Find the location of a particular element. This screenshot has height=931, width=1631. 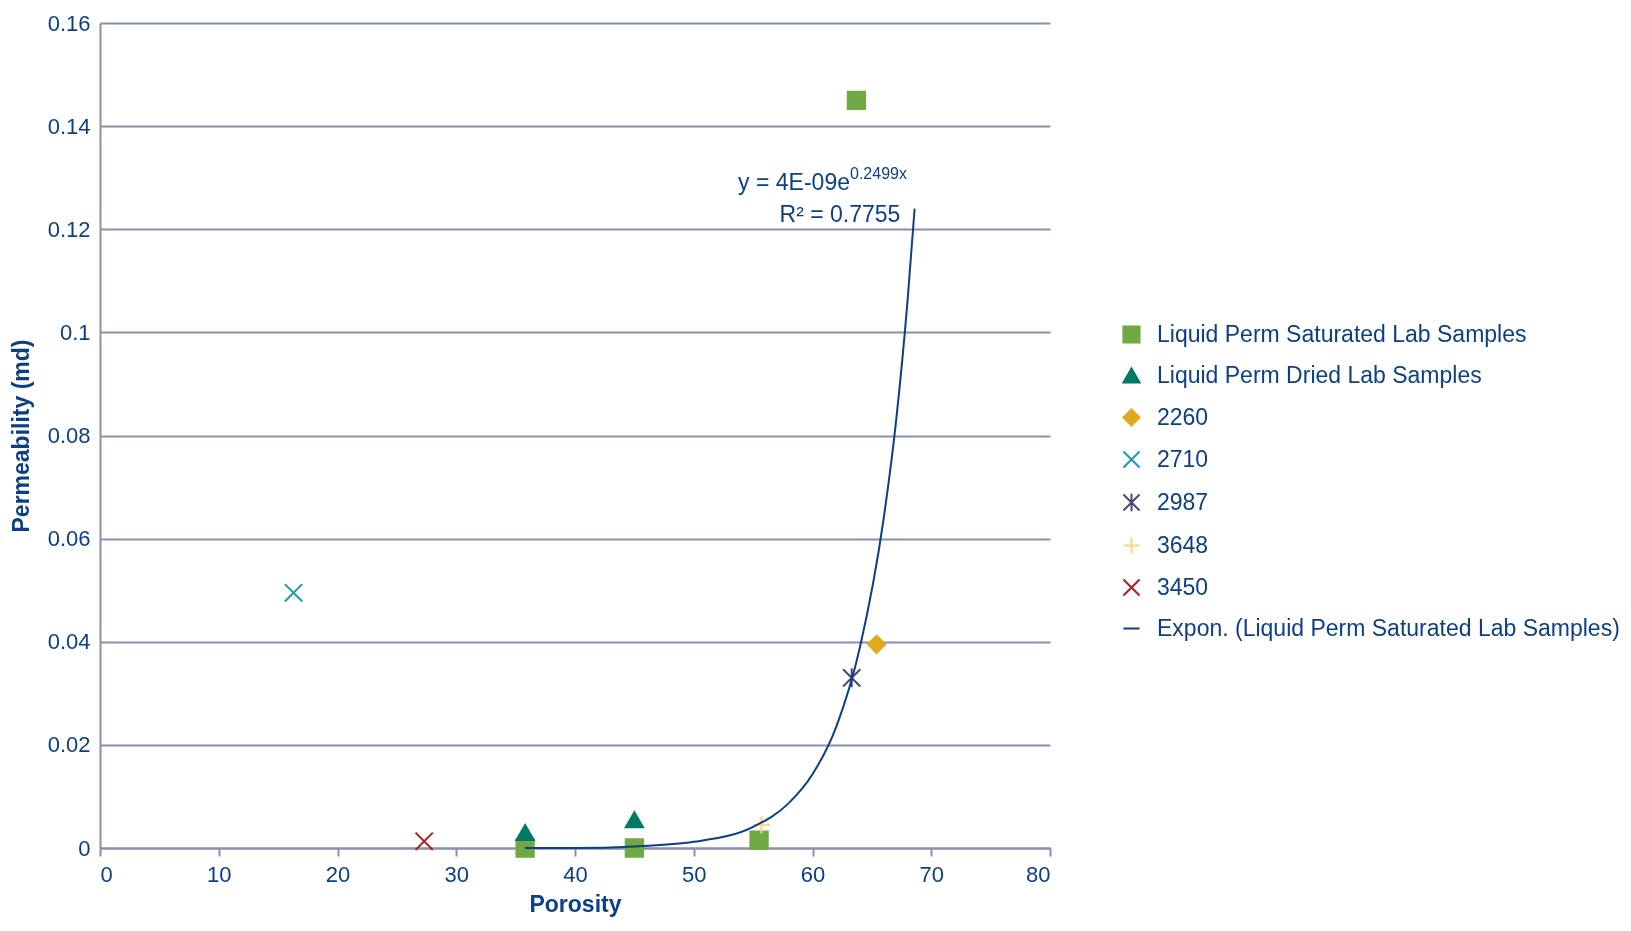

legend-label: 3648 is located at coordinates (1183, 544).